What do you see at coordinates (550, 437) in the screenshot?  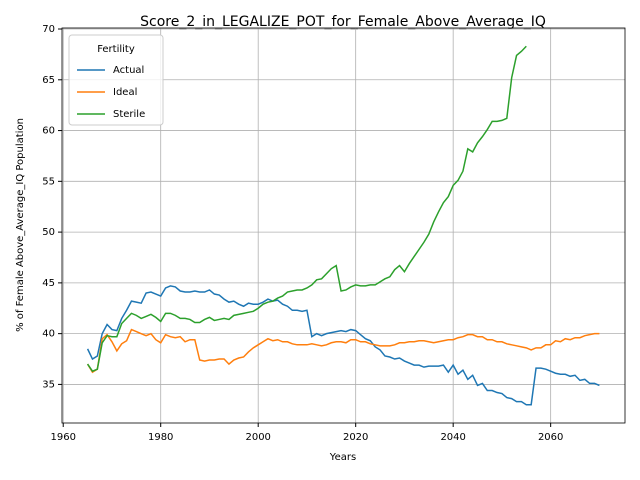 I see `x-tick-label: 2060` at bounding box center [550, 437].